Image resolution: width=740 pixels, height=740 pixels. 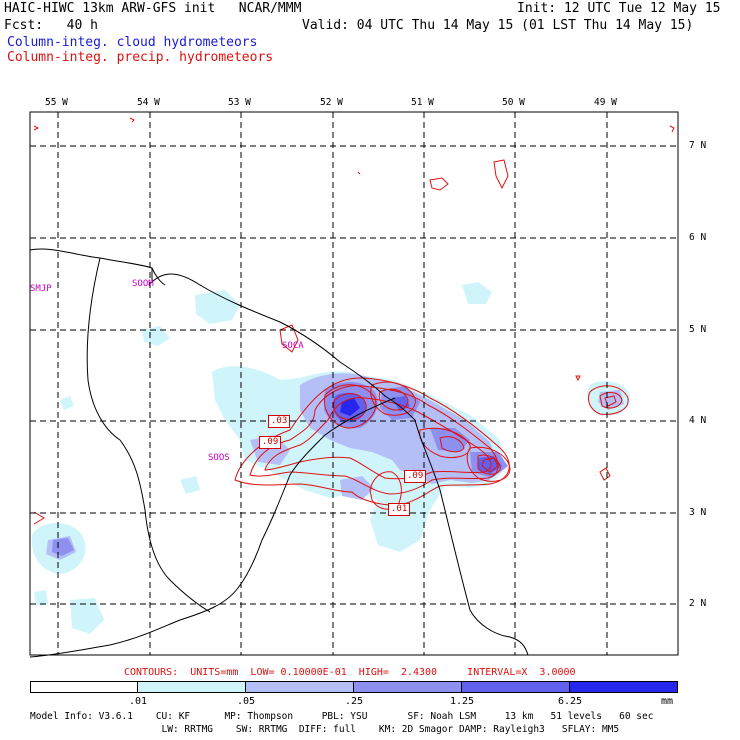 I want to click on colorbar-tick: 6.25, so click(x=570, y=701).